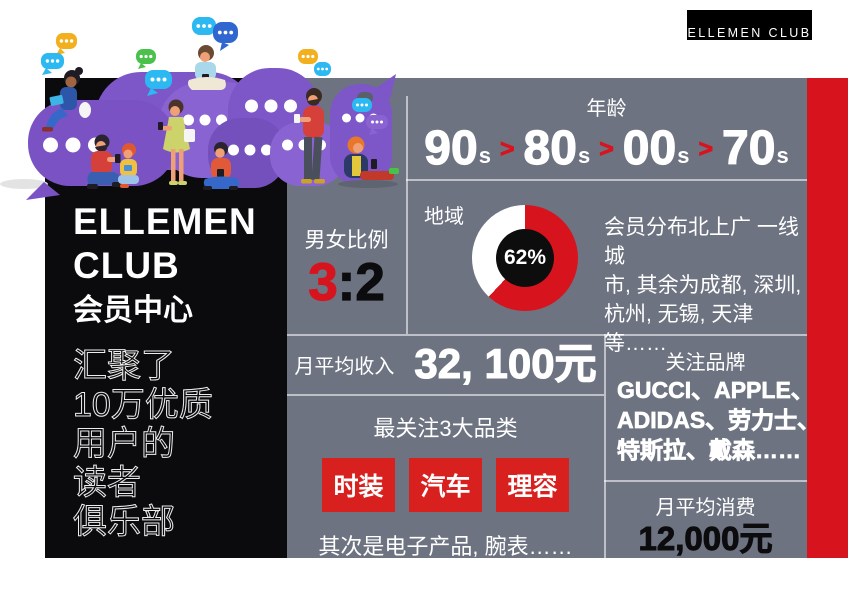  I want to click on ratio-colon: :, so click(346, 282).